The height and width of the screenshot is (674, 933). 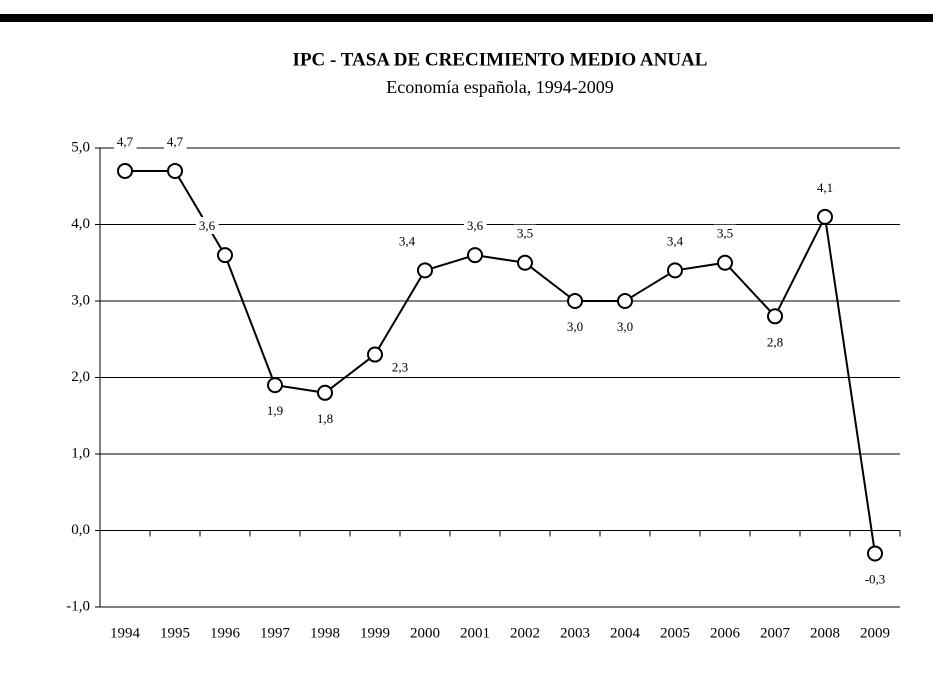 What do you see at coordinates (525, 633) in the screenshot?
I see `x-tick-label: 2002` at bounding box center [525, 633].